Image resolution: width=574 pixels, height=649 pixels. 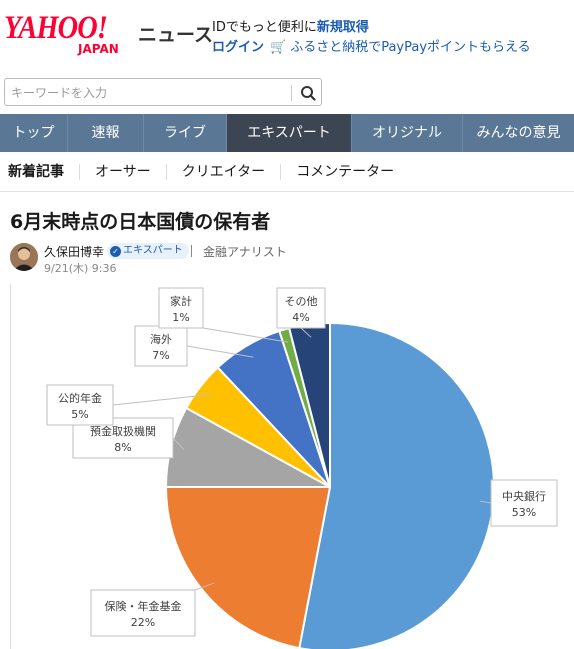 I want to click on slice-label: 中央銀行 53%, so click(x=524, y=503).